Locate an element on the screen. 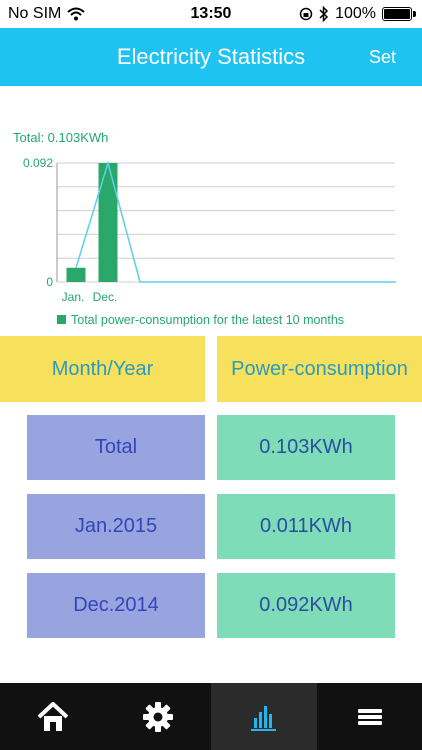  statistics-icon is located at coordinates (263, 718).